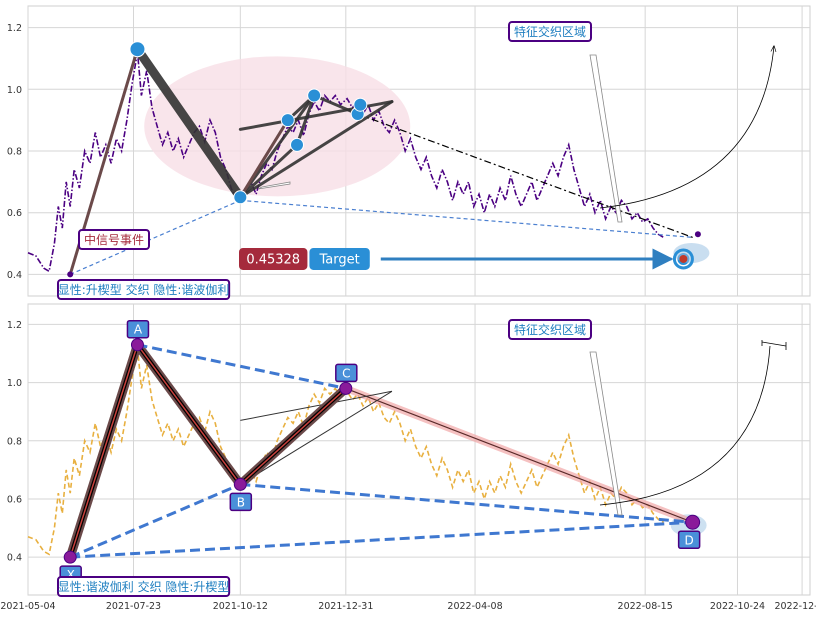  Describe the element at coordinates (795, 606) in the screenshot. I see `x-tick-label: 2022-12-12` at that location.